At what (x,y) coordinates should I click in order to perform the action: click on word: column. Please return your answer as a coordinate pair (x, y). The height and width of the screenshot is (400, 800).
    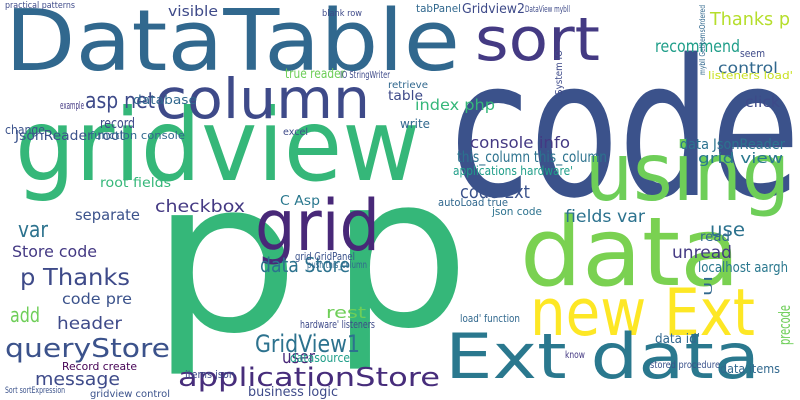
    Looking at the image, I should click on (262, 99).